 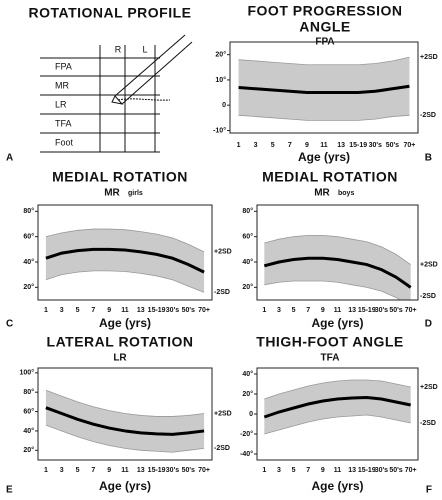 I want to click on chart-subtitle-2: boys, so click(x=346, y=193).